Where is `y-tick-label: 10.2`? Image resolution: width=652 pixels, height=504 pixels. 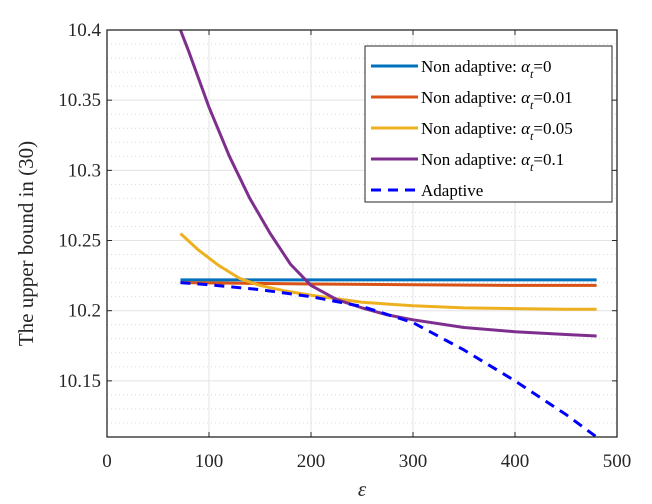
y-tick-label: 10.2 is located at coordinates (84, 311).